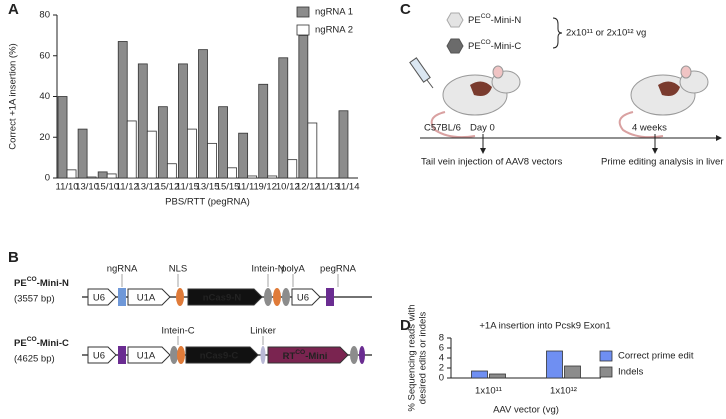  I want to click on panel-letter: A, so click(13, 9).